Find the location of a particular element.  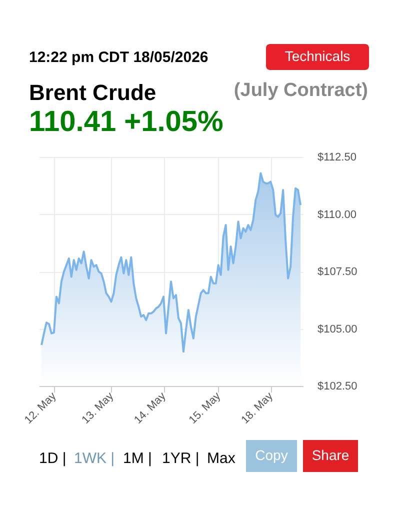

text: 1WK | is located at coordinates (94, 458).